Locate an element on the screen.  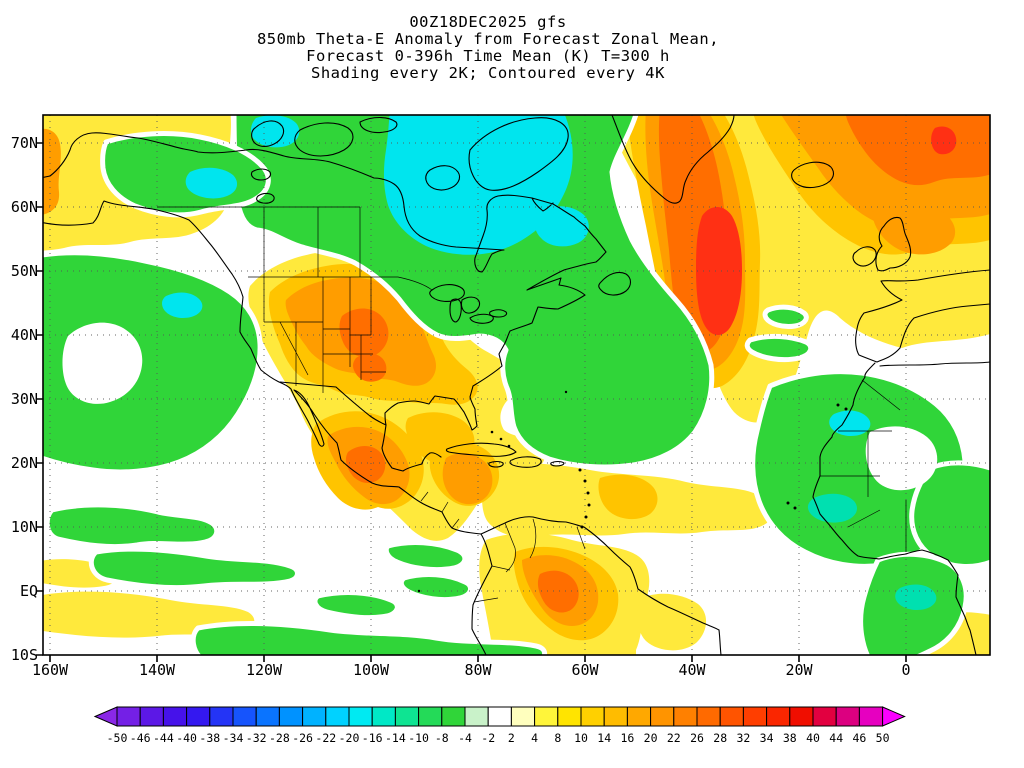
colorbar-label-8: 8 is located at coordinates (557, 738).